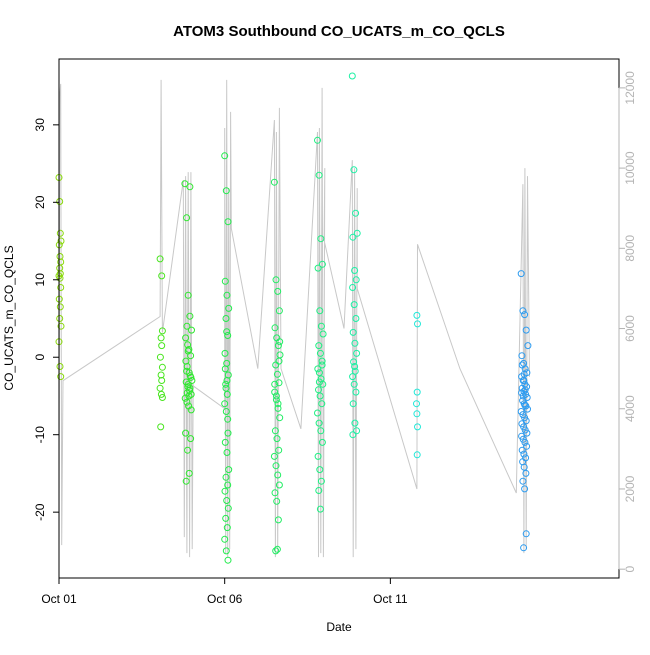 Image resolution: width=650 pixels, height=655 pixels. What do you see at coordinates (40, 280) in the screenshot?
I see `y-tick-label: 10` at bounding box center [40, 280].